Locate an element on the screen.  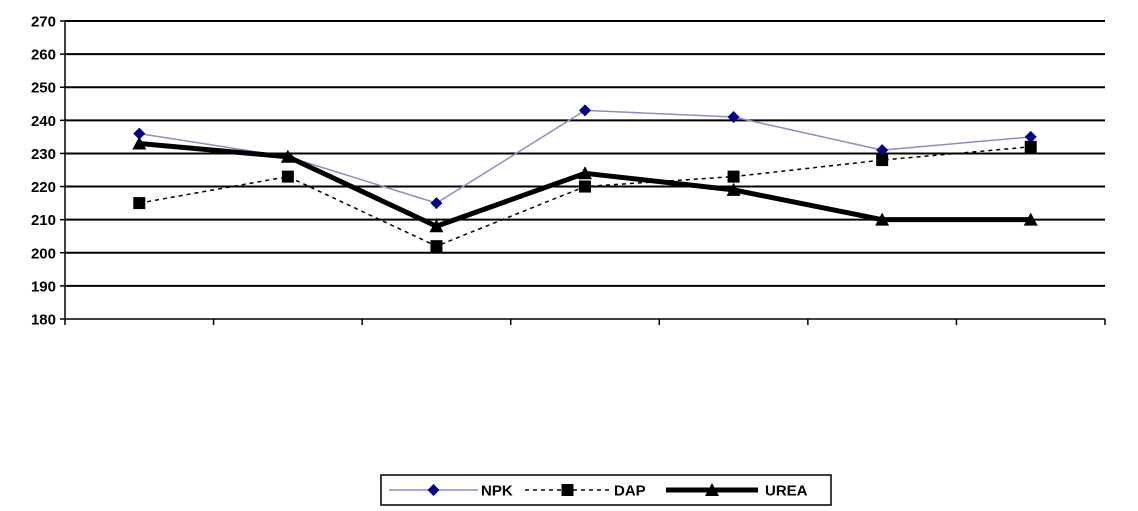
y-tick-label: 270 is located at coordinates (43, 22).